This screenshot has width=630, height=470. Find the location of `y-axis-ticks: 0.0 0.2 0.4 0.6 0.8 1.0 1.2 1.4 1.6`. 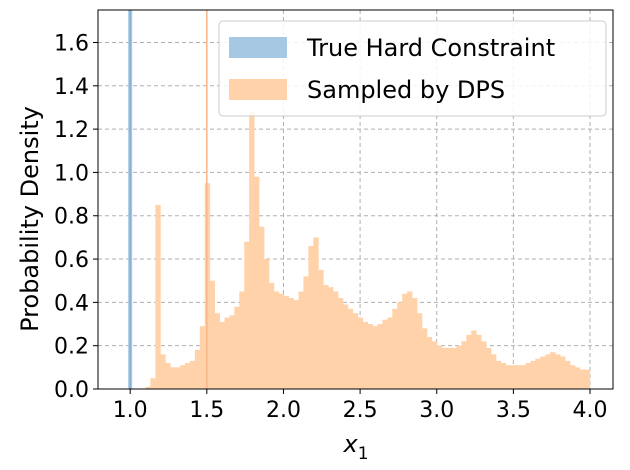

y-axis-ticks: 0.0 0.2 0.4 0.6 0.8 1.0 1.2 1.4 1.6 is located at coordinates (76, 217).